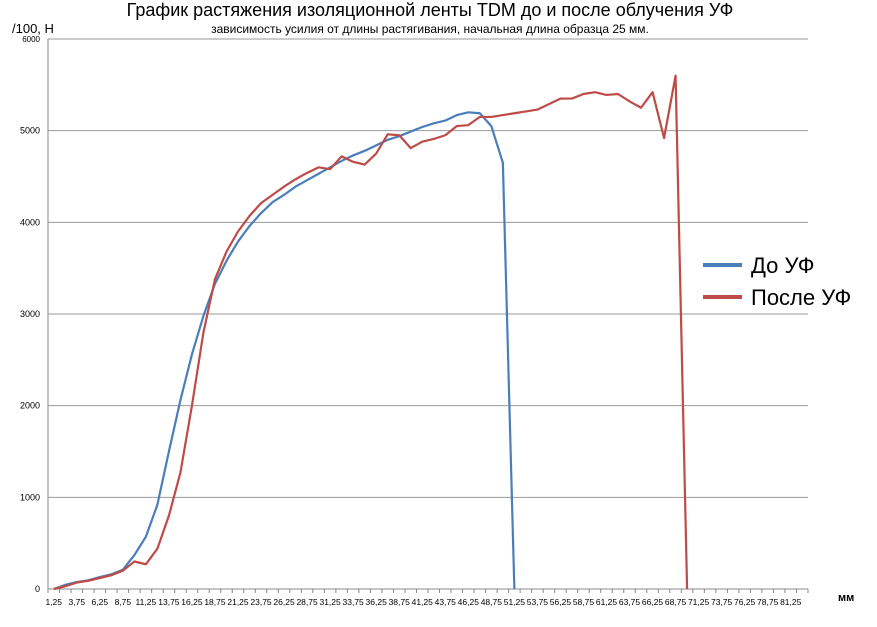 The height and width of the screenshot is (627, 877). I want to click on x-tick-label: 18,75, so click(215, 602).